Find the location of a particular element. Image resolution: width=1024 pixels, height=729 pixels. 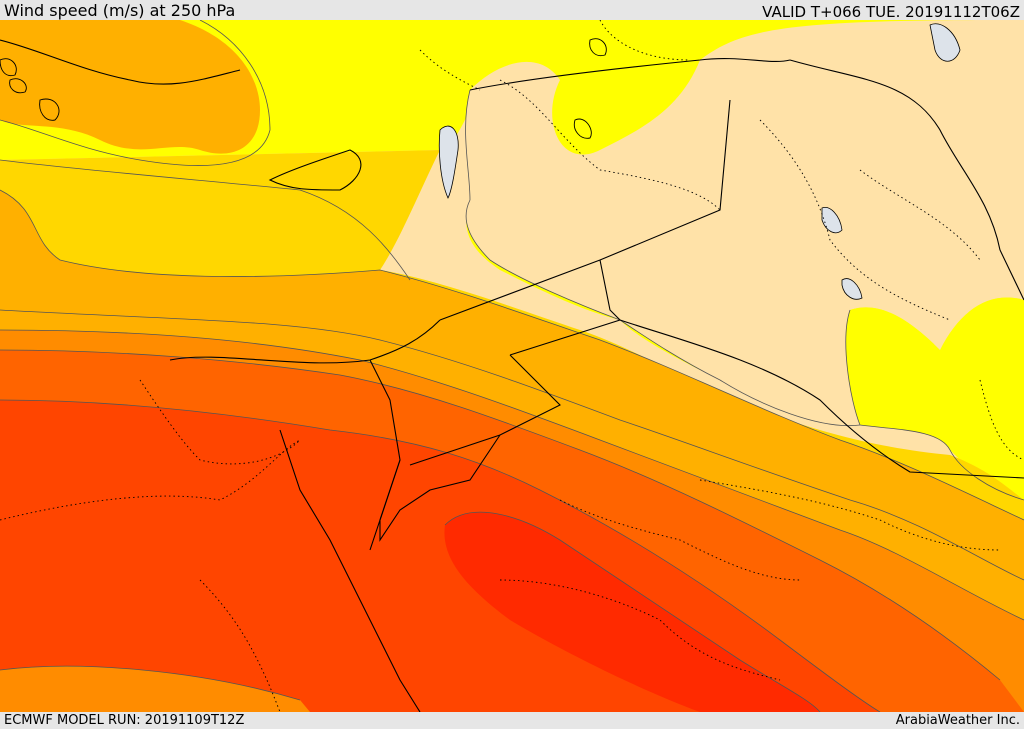

band-yellow-east is located at coordinates (934, 398).